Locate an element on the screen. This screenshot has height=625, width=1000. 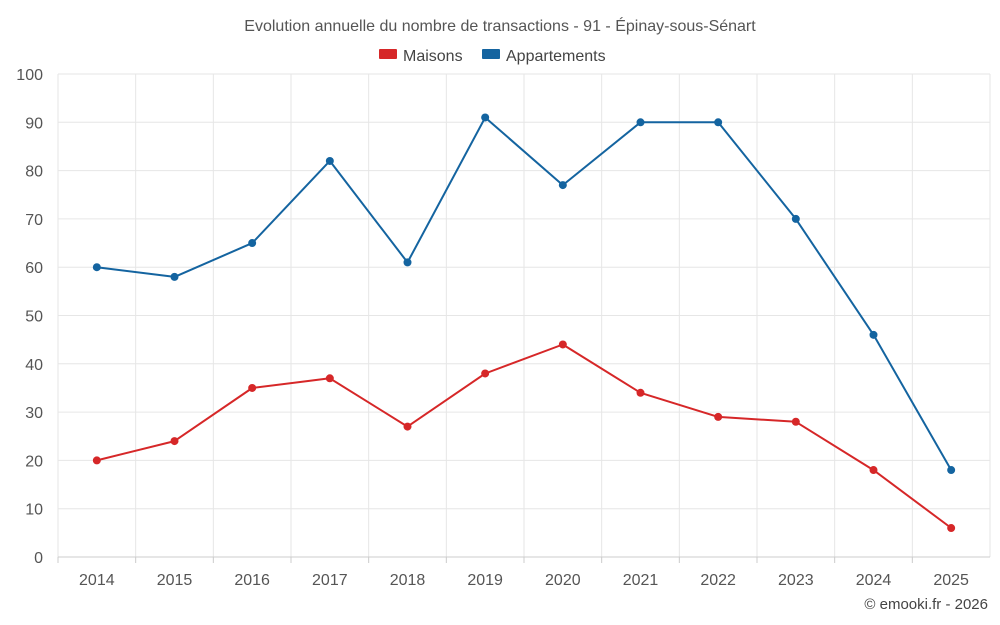
y-tick-label: 40 is located at coordinates (34, 365).